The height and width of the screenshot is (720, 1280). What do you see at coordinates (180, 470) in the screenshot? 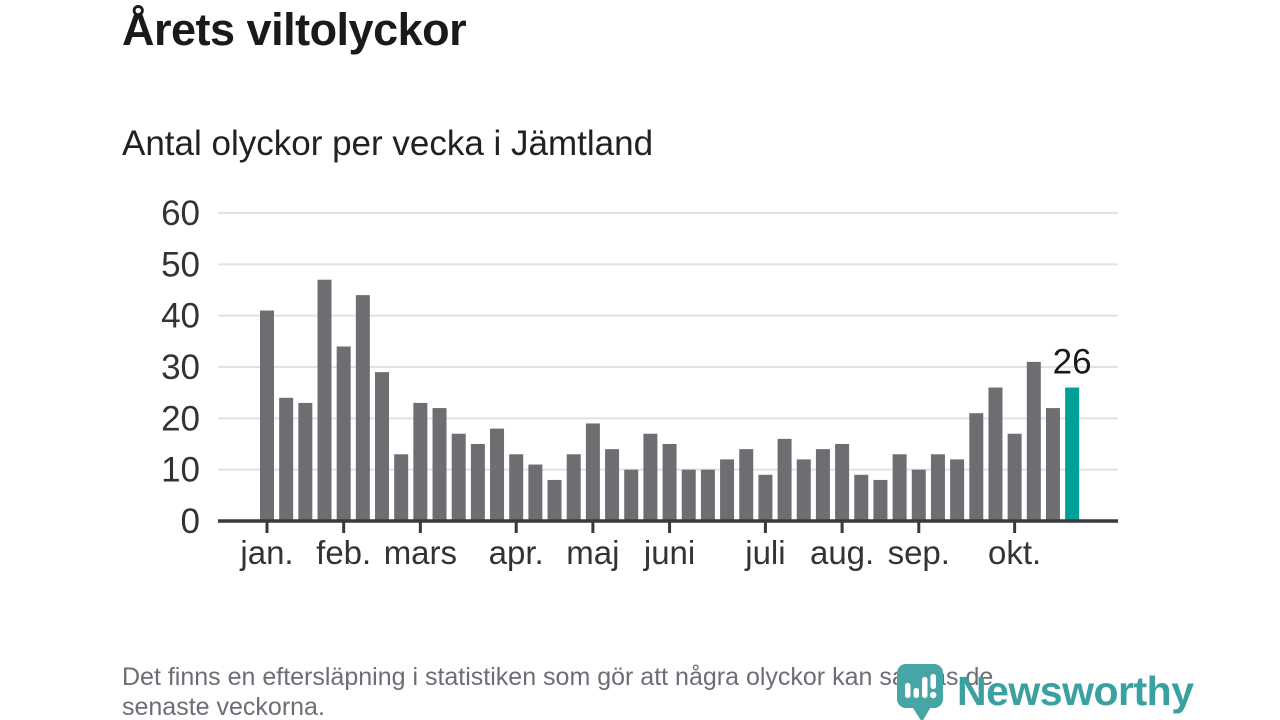
I see `y-axis-tick-label: 10` at bounding box center [180, 470].